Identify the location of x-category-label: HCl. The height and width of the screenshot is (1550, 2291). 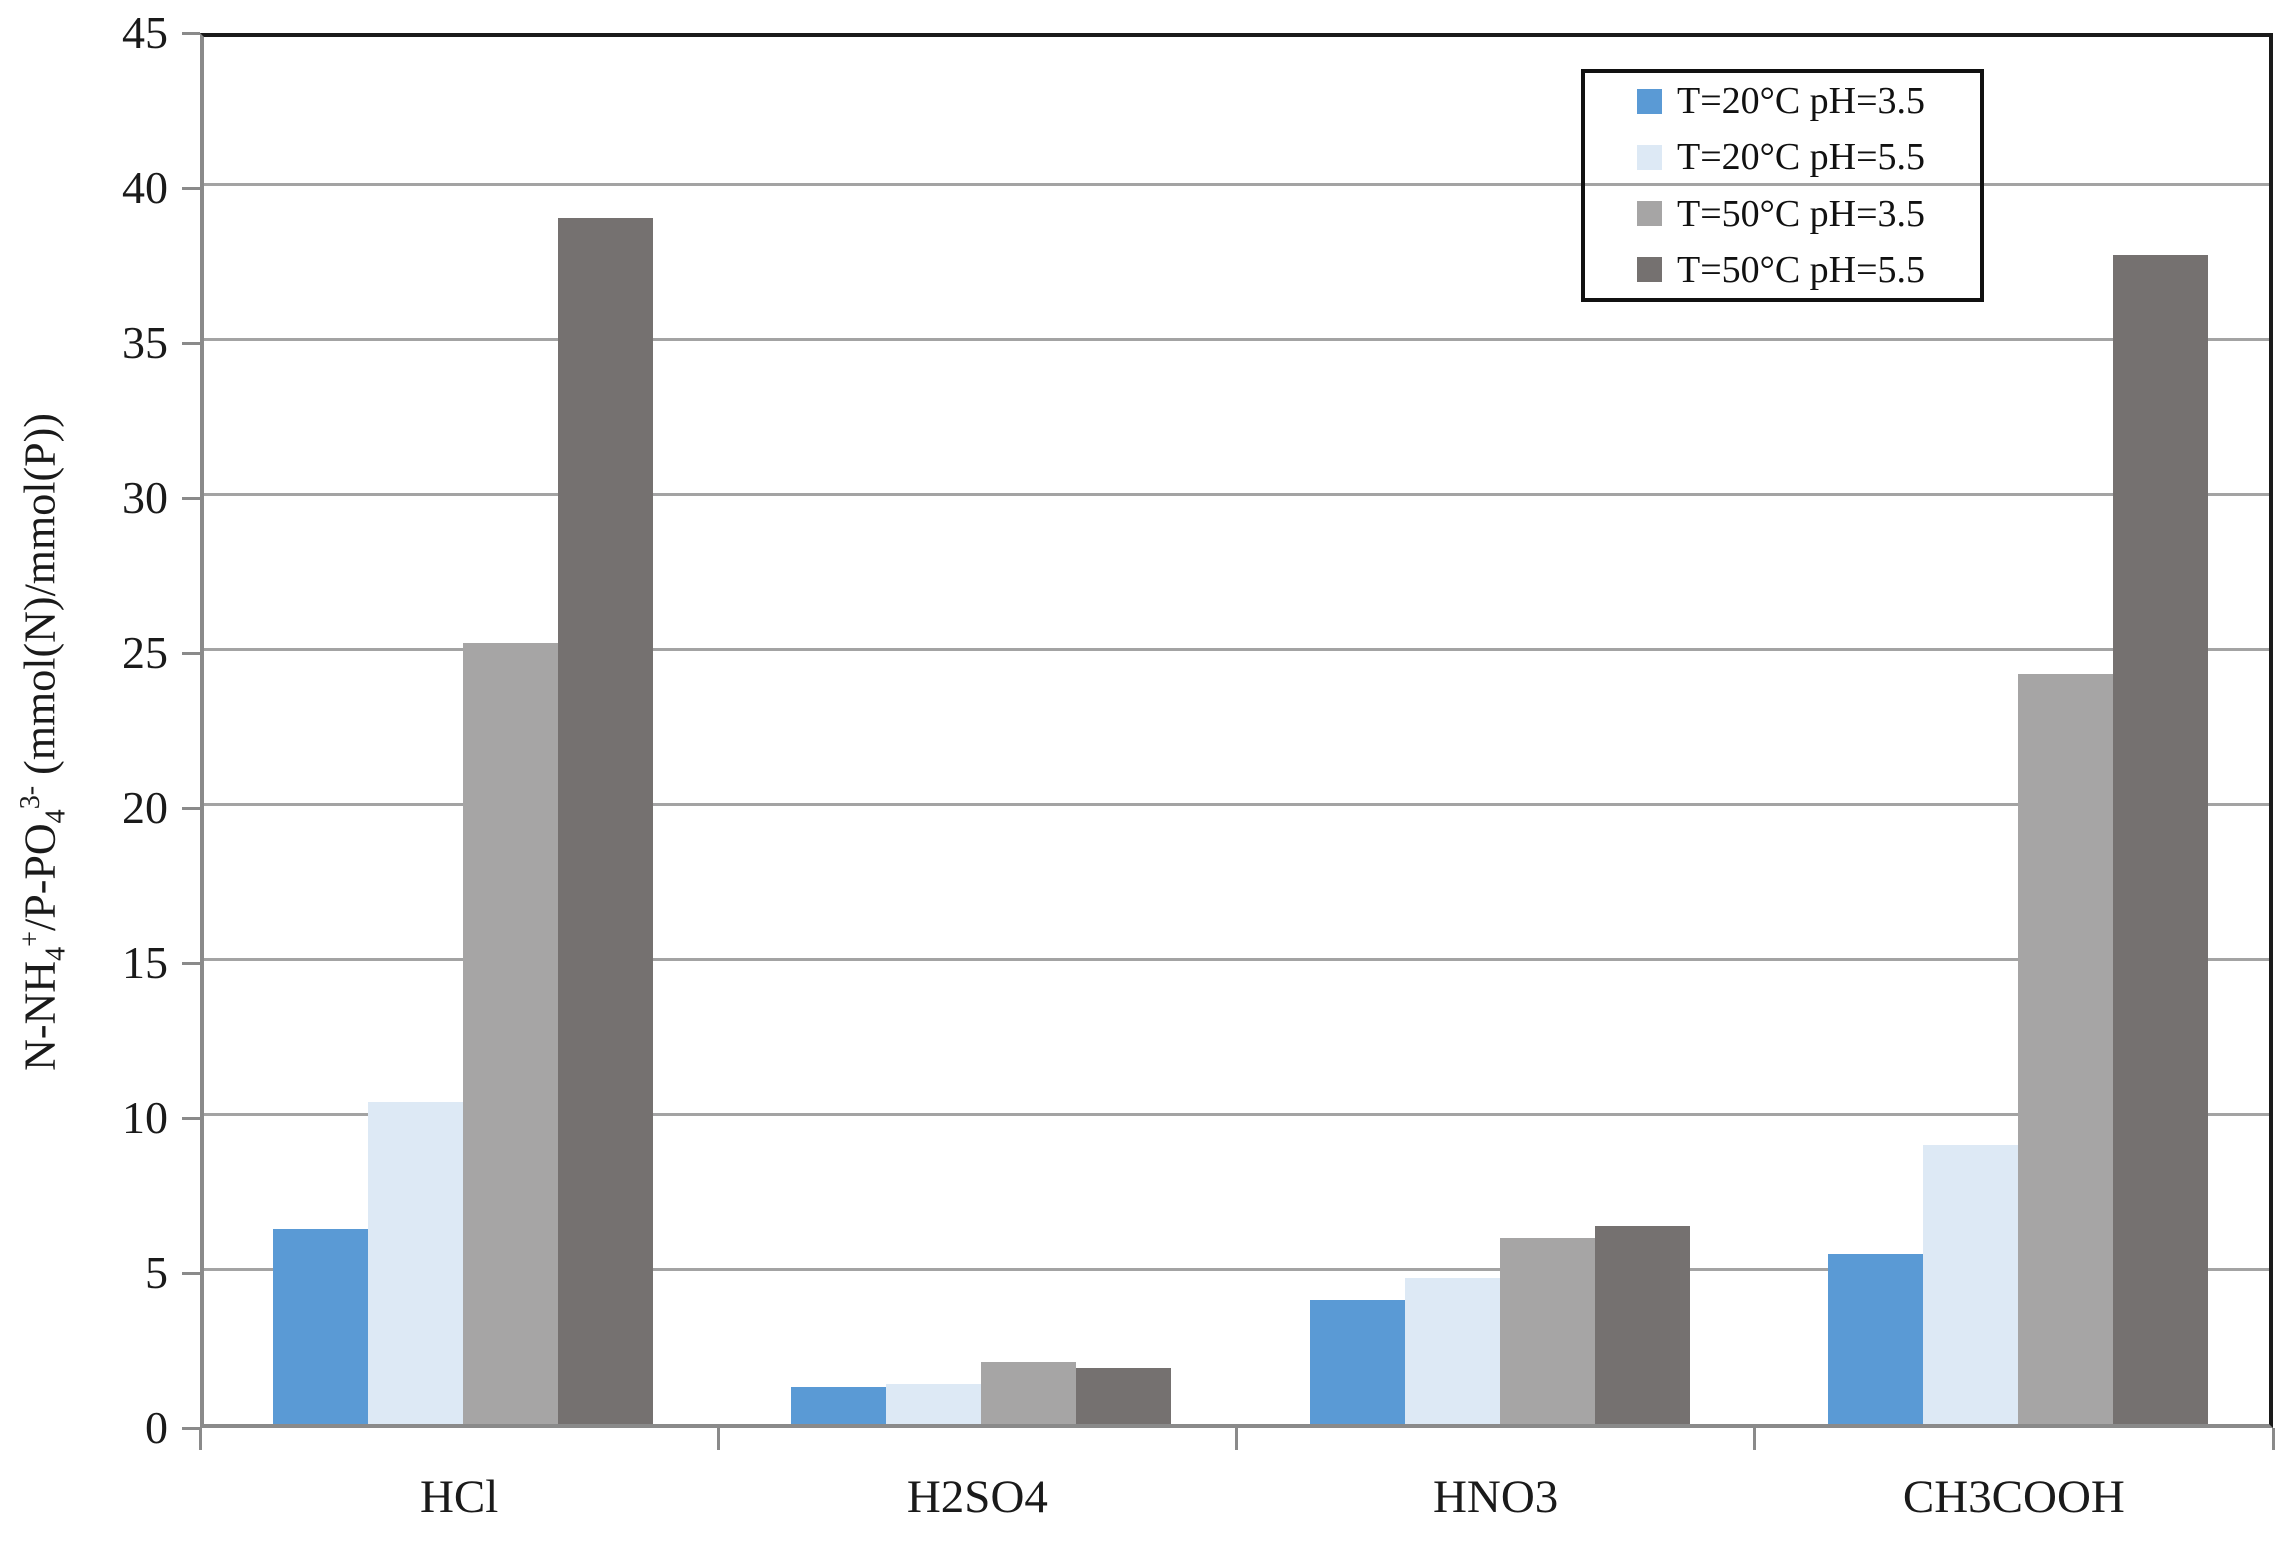
(459, 1497).